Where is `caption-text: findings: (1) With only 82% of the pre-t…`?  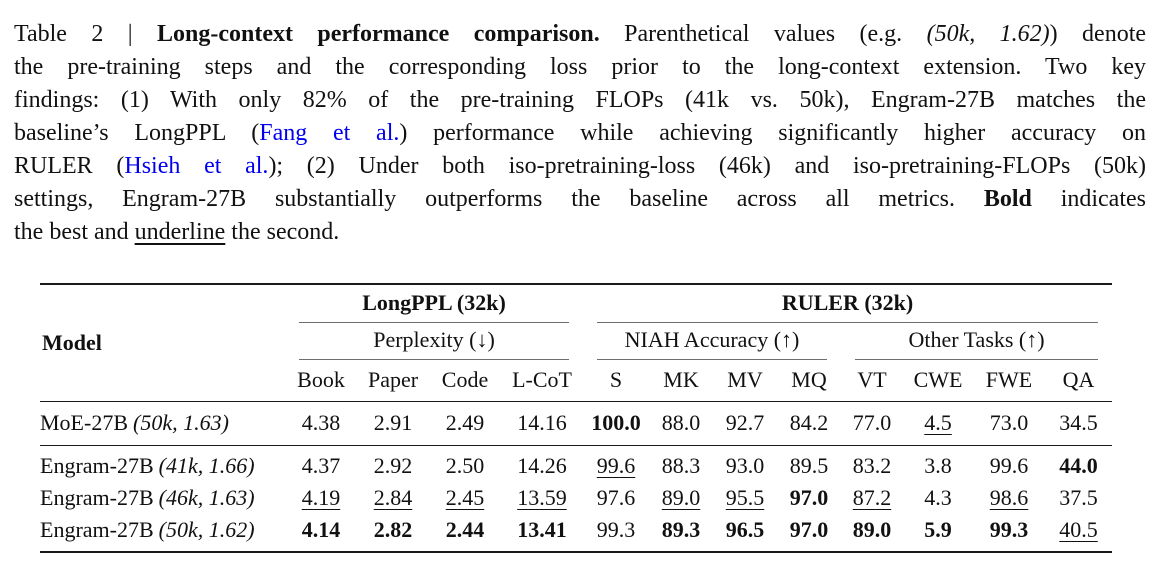
caption-text: findings: (1) With only 82% of the pre-t… is located at coordinates (580, 100).